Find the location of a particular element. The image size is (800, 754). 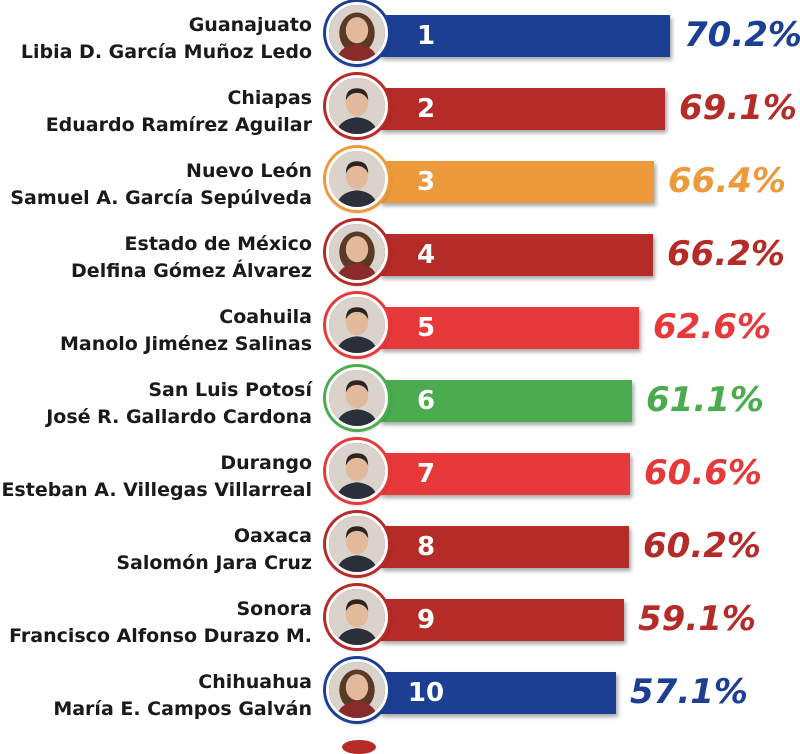

row-labels: Nuevo León Samuel A. García Sepúlveda is located at coordinates (156, 185).